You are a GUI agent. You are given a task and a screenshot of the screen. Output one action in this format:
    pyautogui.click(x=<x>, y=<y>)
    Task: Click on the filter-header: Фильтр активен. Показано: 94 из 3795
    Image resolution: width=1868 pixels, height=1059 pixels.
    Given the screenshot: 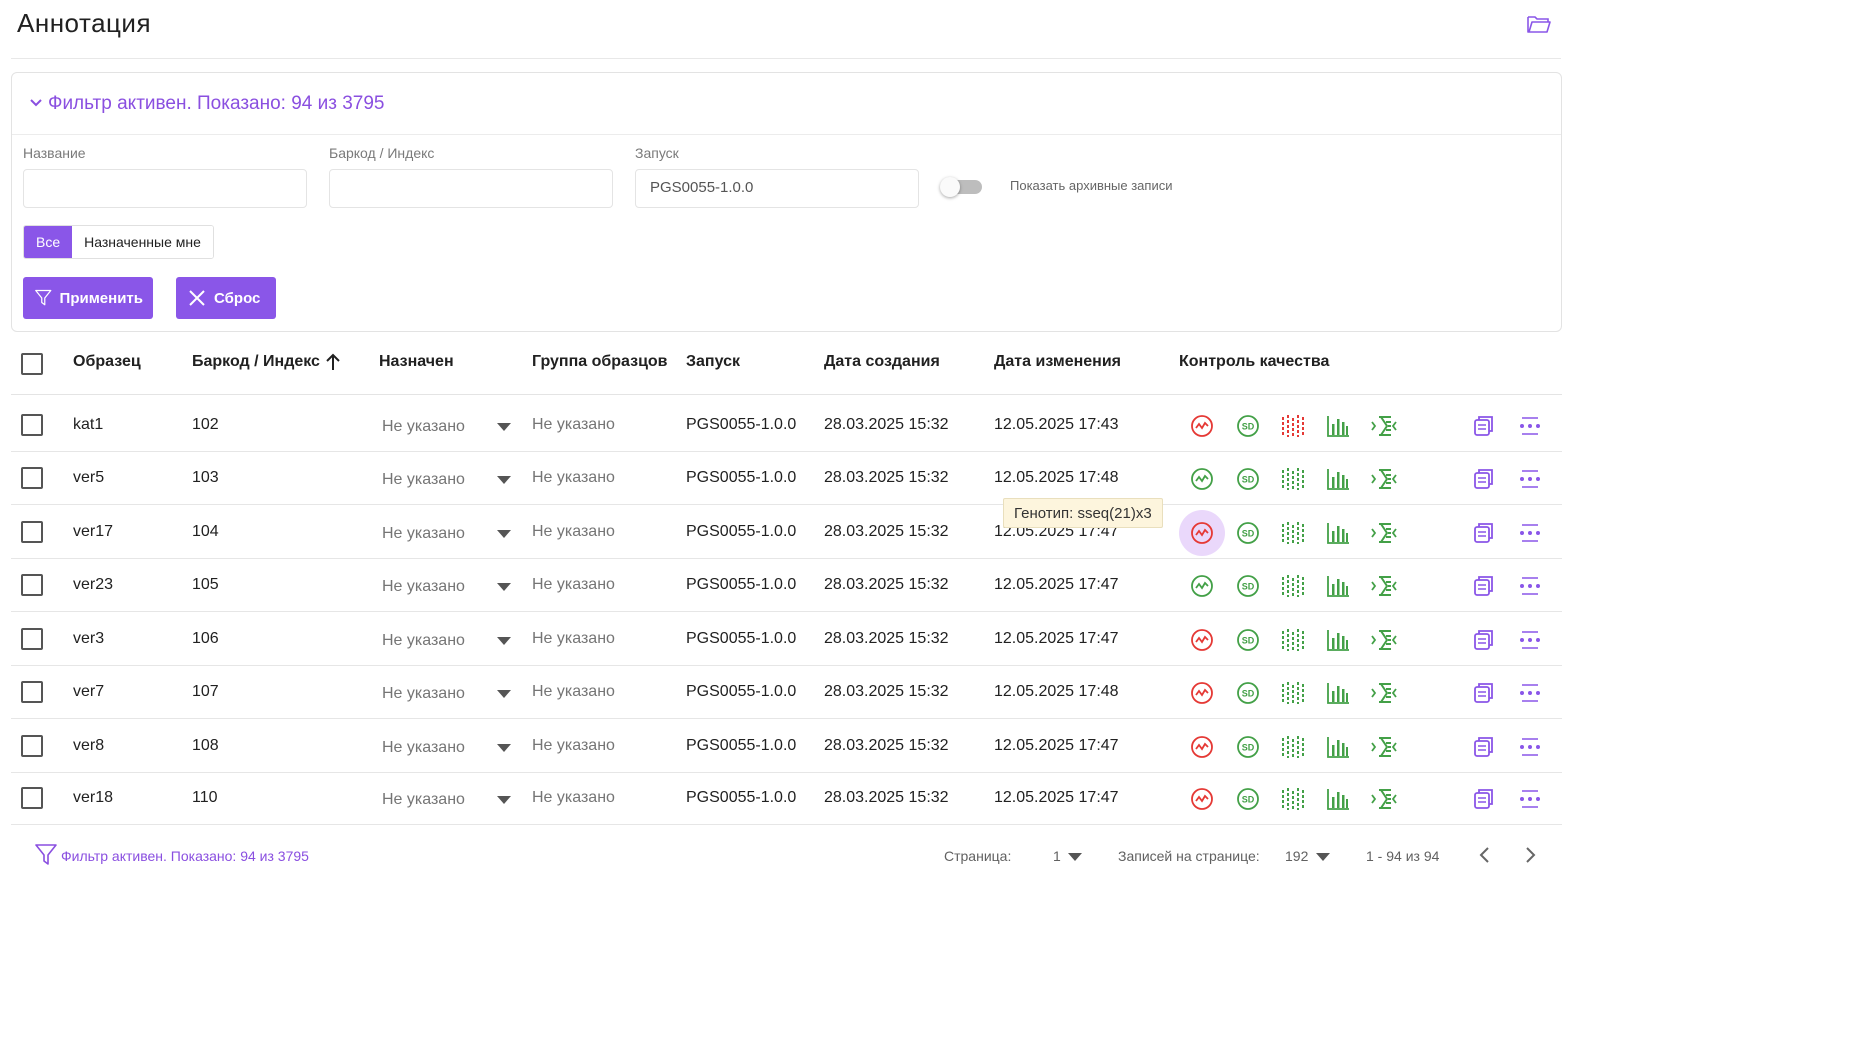 What is the action you would take?
    pyautogui.click(x=786, y=104)
    